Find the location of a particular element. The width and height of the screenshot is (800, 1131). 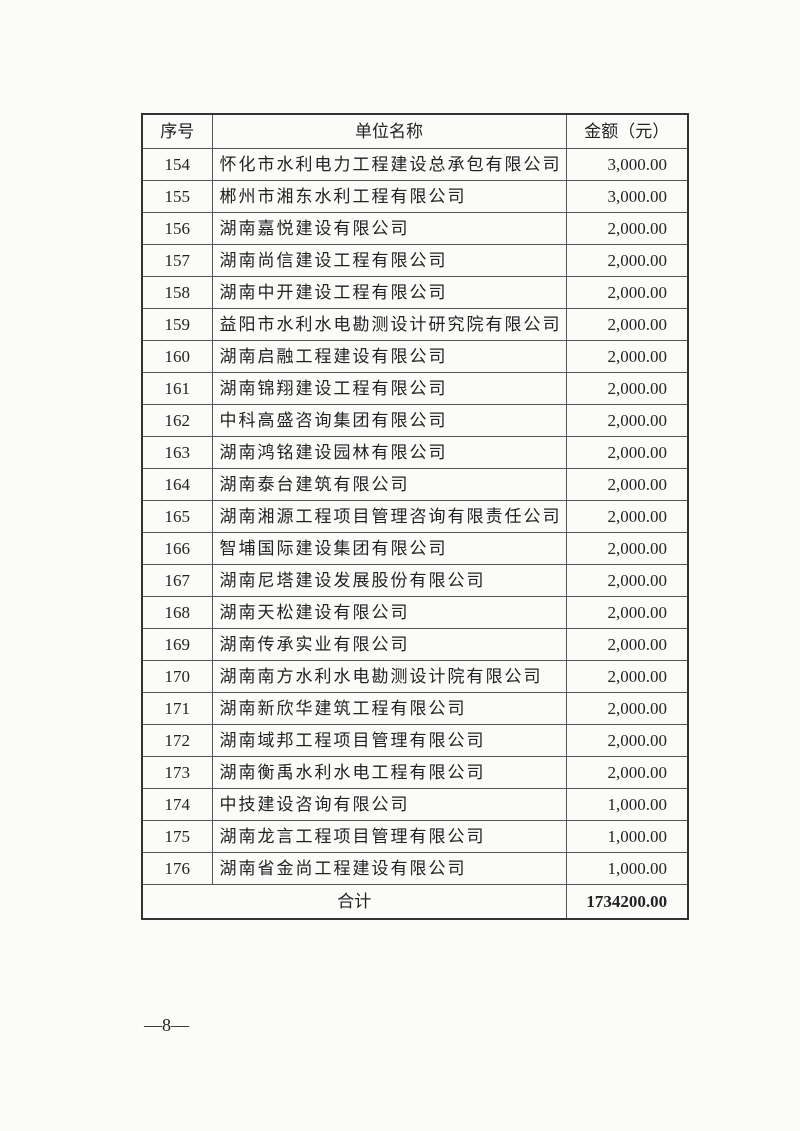

cell-name: 湖南尼塔建设发展股份有限公司 is located at coordinates (389, 580).